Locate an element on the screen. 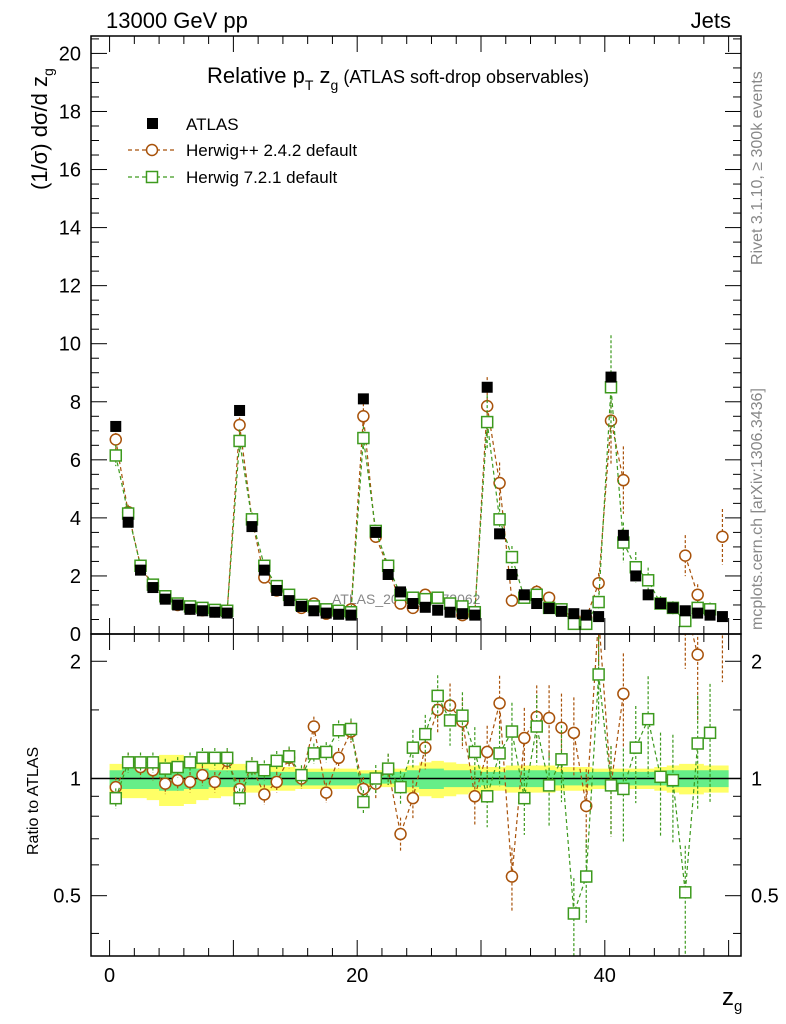  category-label: Jets is located at coordinates (711, 20).